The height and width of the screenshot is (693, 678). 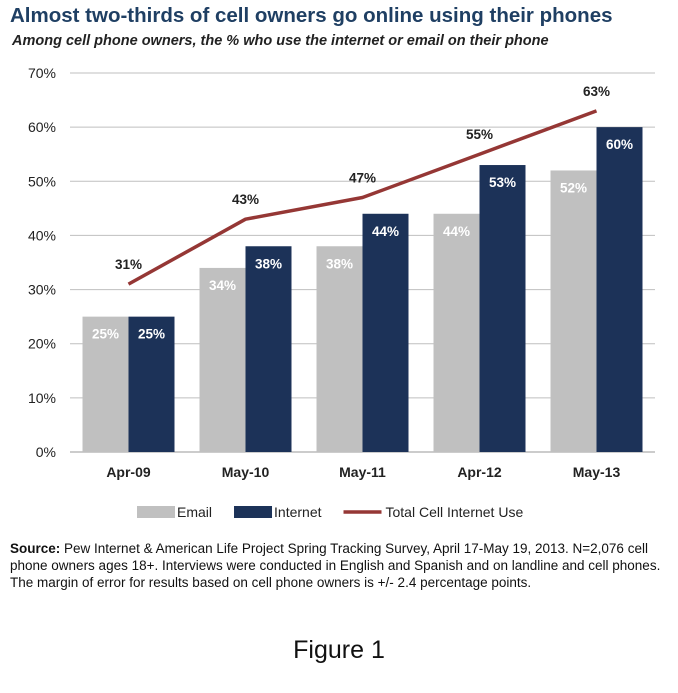 I want to click on y-tick-label: 50%, so click(x=42, y=181).